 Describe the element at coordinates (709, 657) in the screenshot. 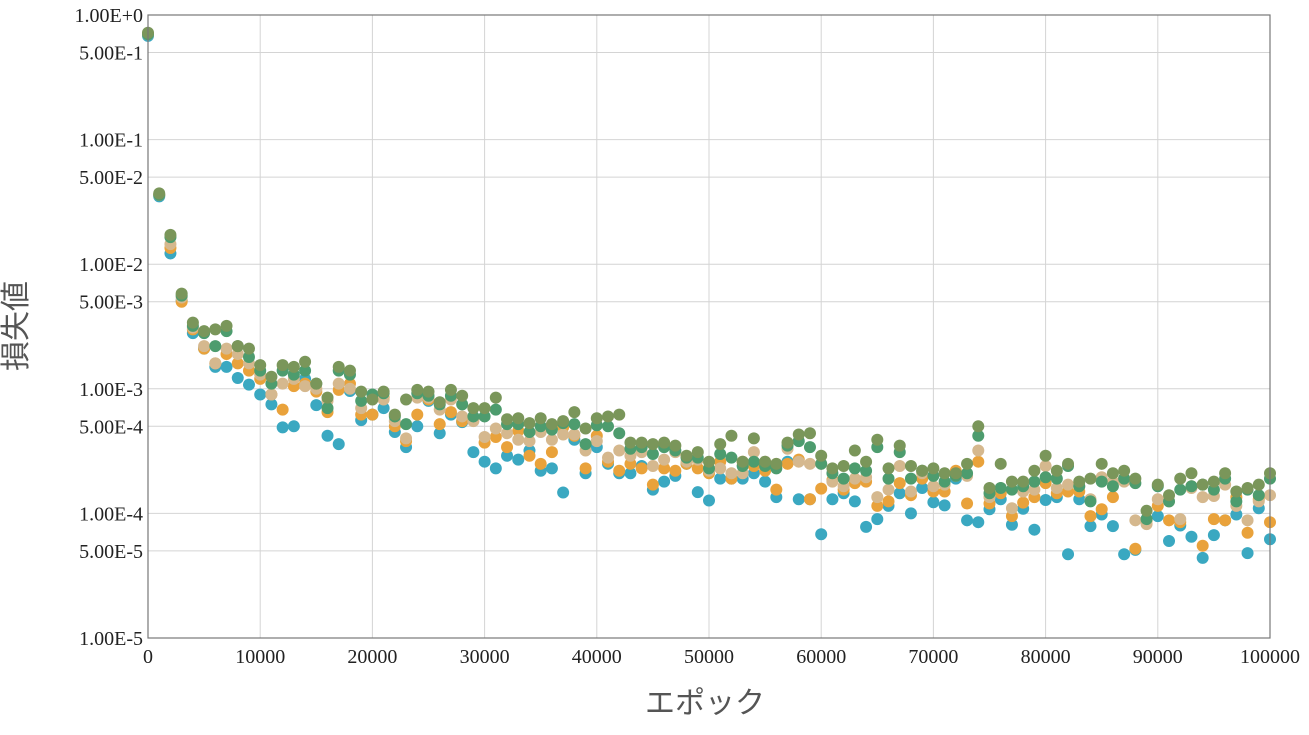

I see `x-tick-label: 50000` at that location.